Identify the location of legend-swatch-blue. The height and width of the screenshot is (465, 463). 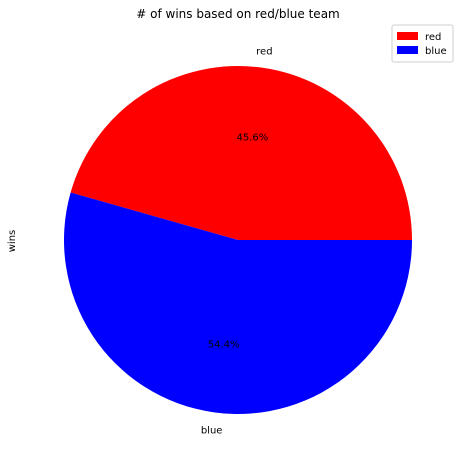
(407, 50).